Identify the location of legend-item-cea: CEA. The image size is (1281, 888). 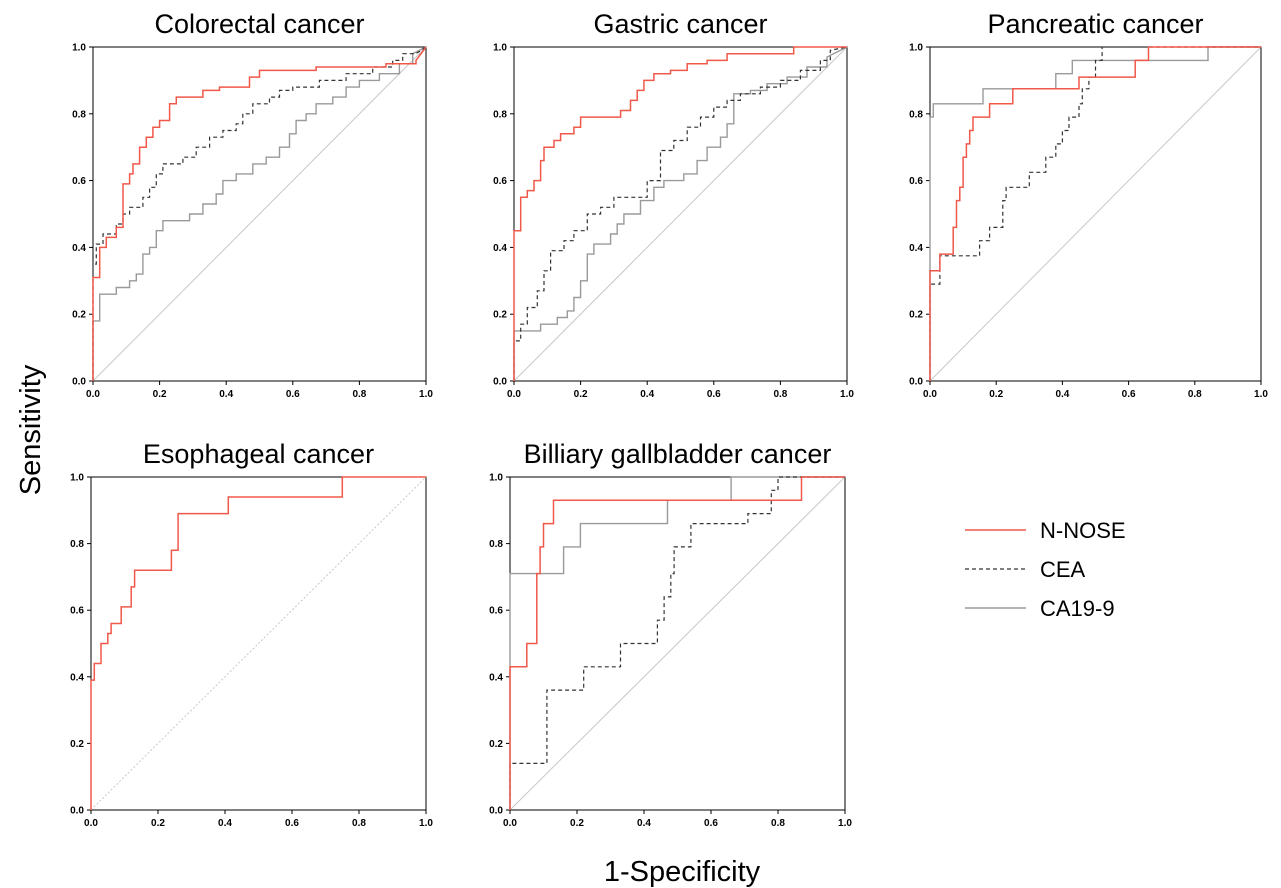
(1025, 569).